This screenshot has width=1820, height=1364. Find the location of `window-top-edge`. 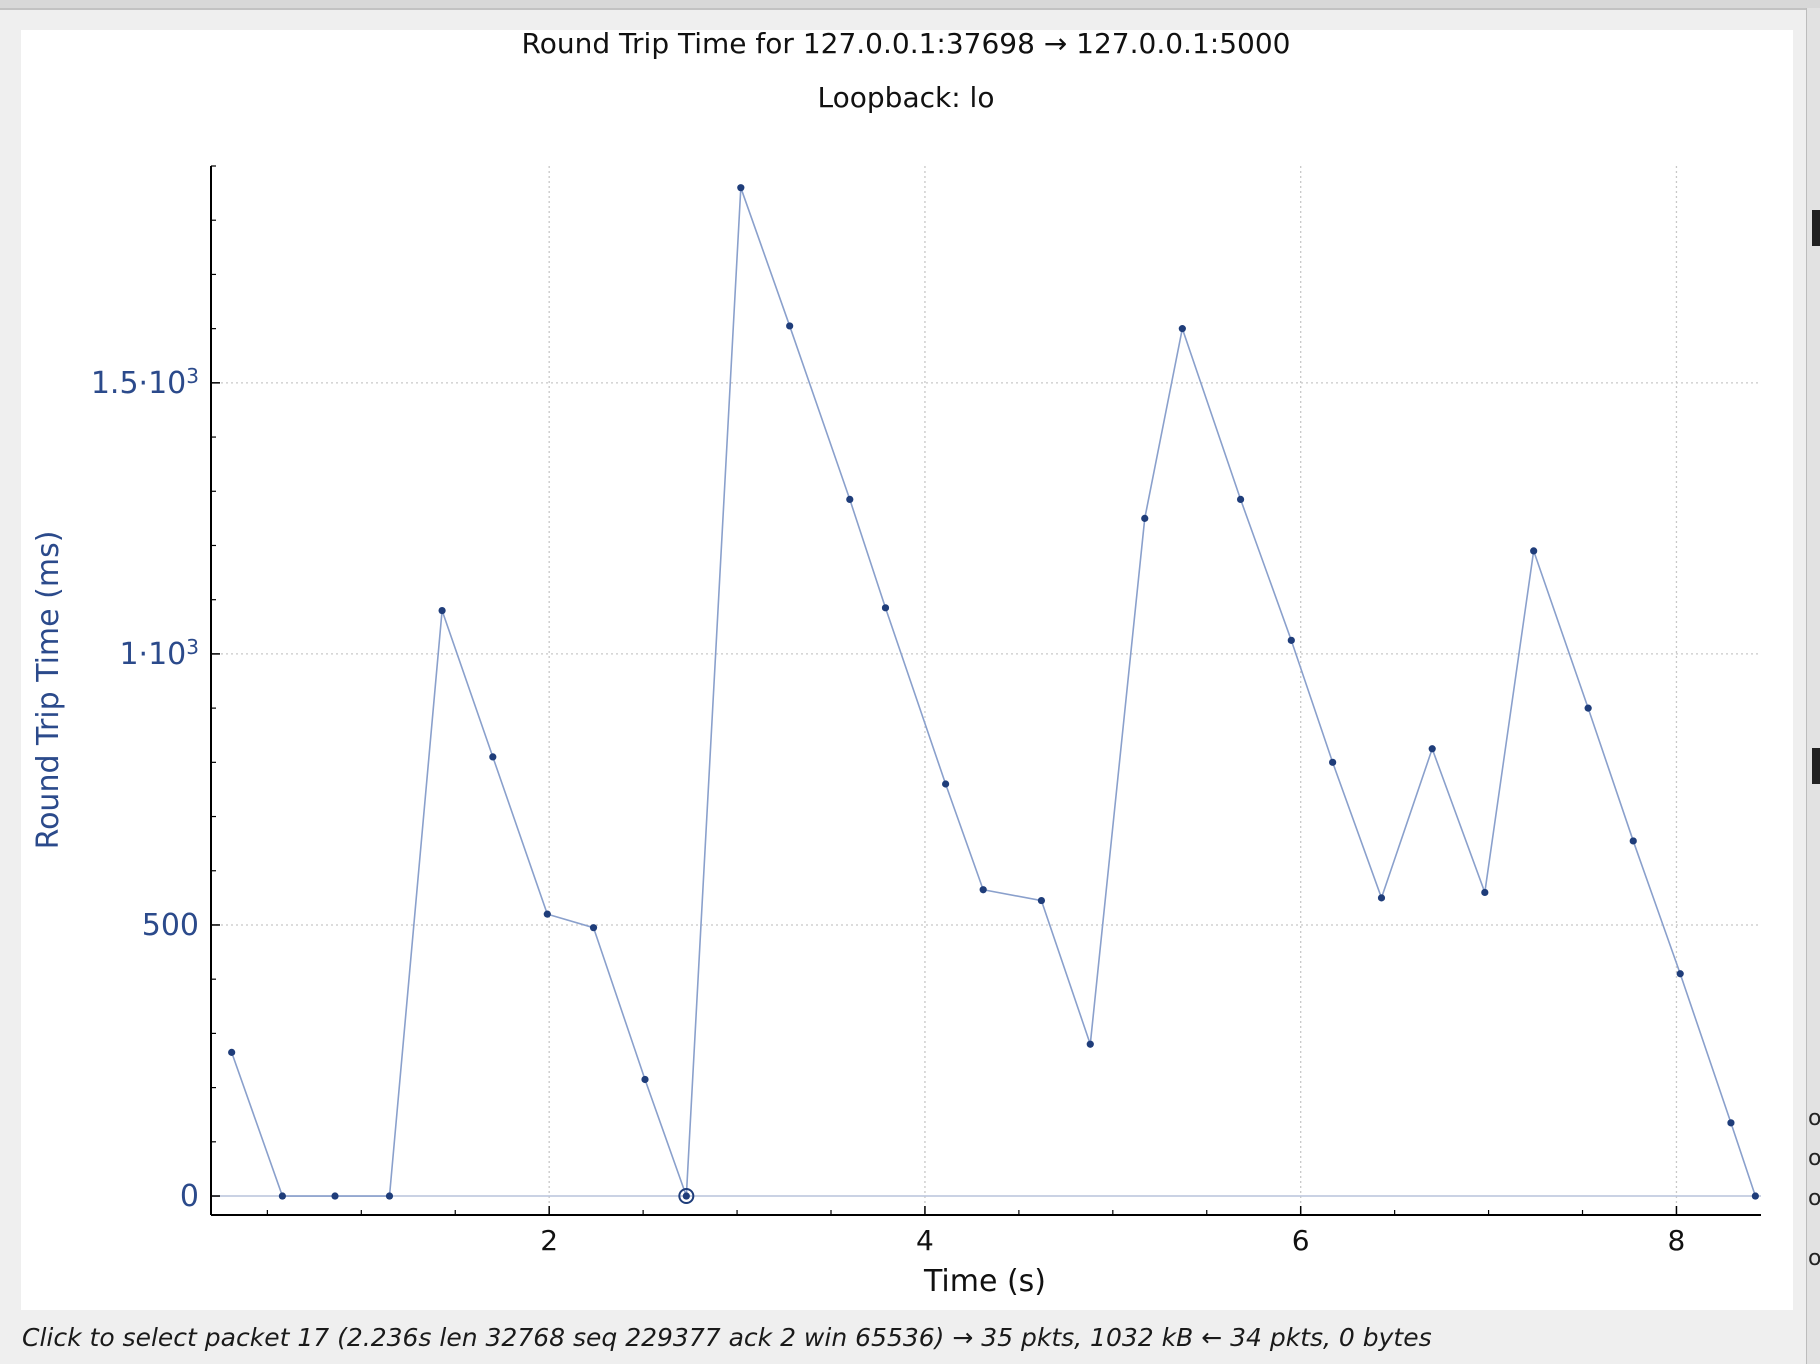

window-top-edge is located at coordinates (910, 5).